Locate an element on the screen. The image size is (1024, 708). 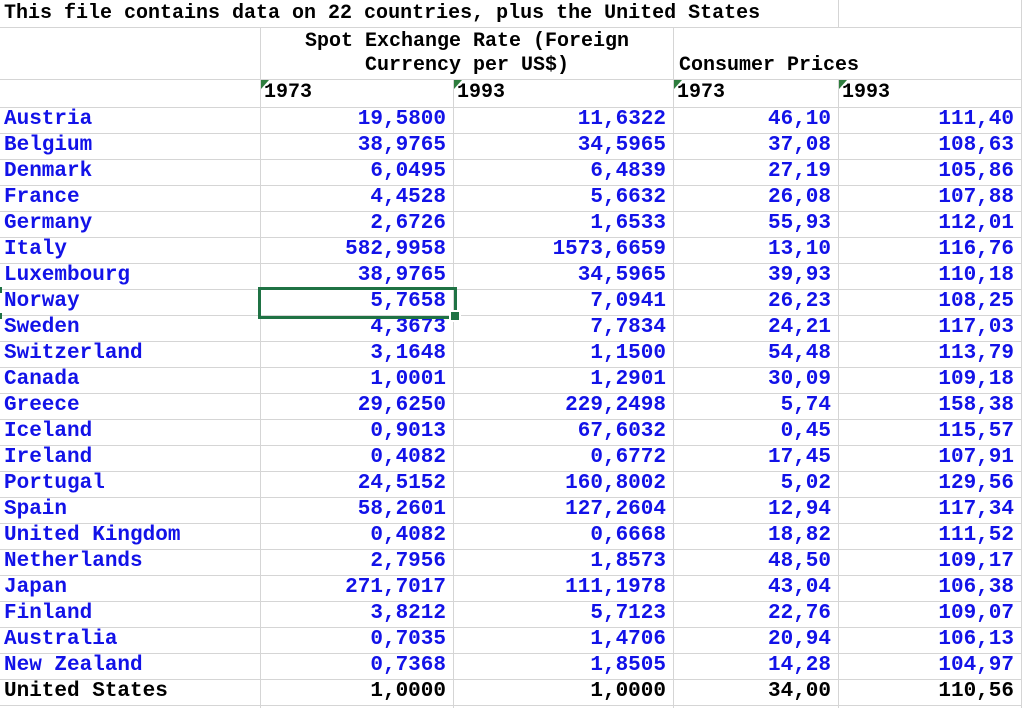
spot-rate-1993-cell: 1573,6659 is located at coordinates (564, 250).